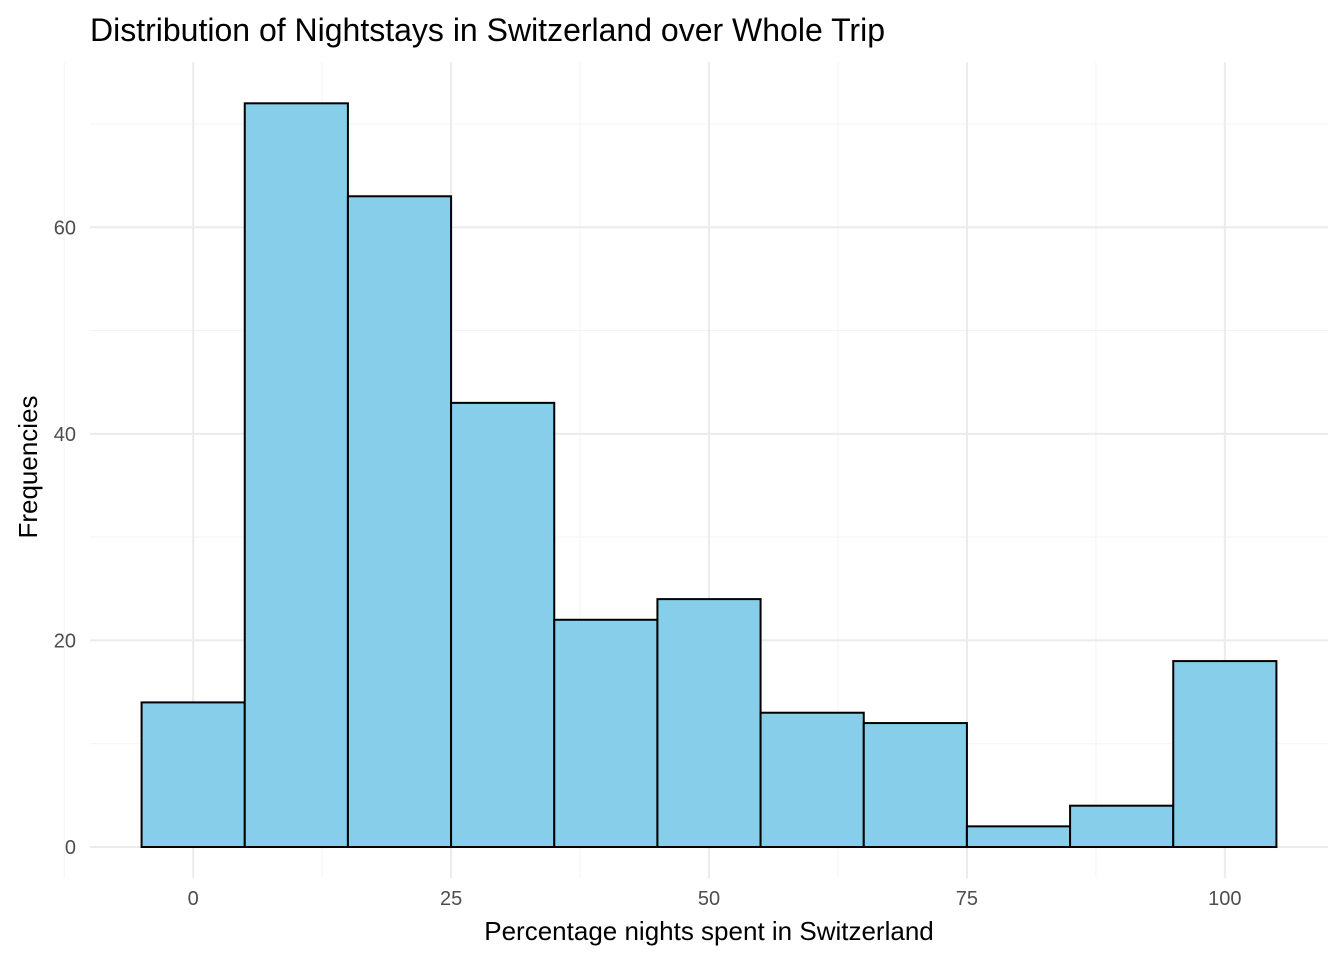  I want to click on x-tick-label: 0, so click(193, 899).